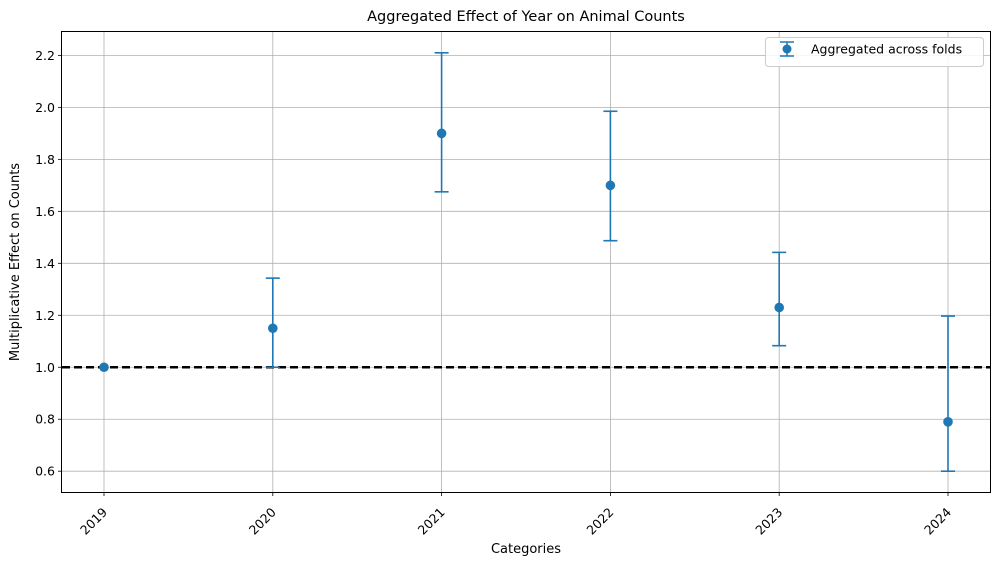  Describe the element at coordinates (787, 49) in the screenshot. I see `legend-marker` at that location.